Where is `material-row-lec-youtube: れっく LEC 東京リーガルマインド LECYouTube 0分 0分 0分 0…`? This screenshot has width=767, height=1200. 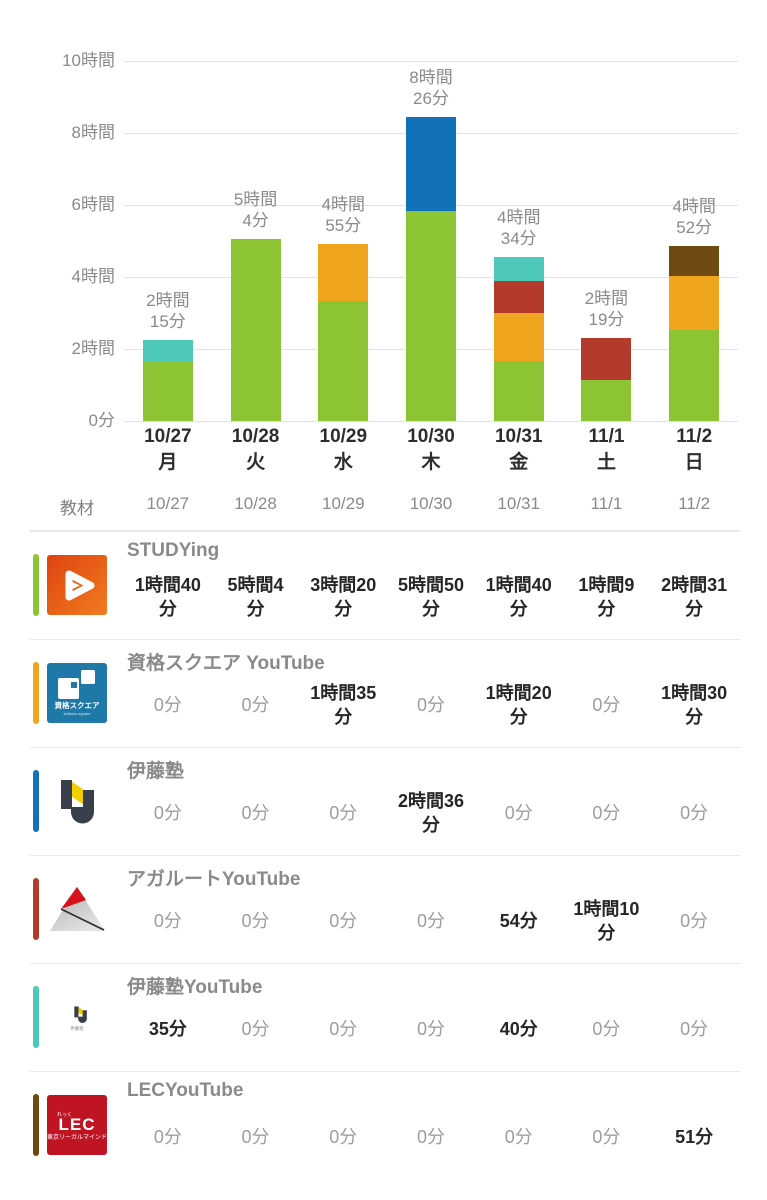 material-row-lec-youtube: れっく LEC 東京リーガルマインド LECYouTube 0分 0分 0分 0… is located at coordinates (383, 1125).